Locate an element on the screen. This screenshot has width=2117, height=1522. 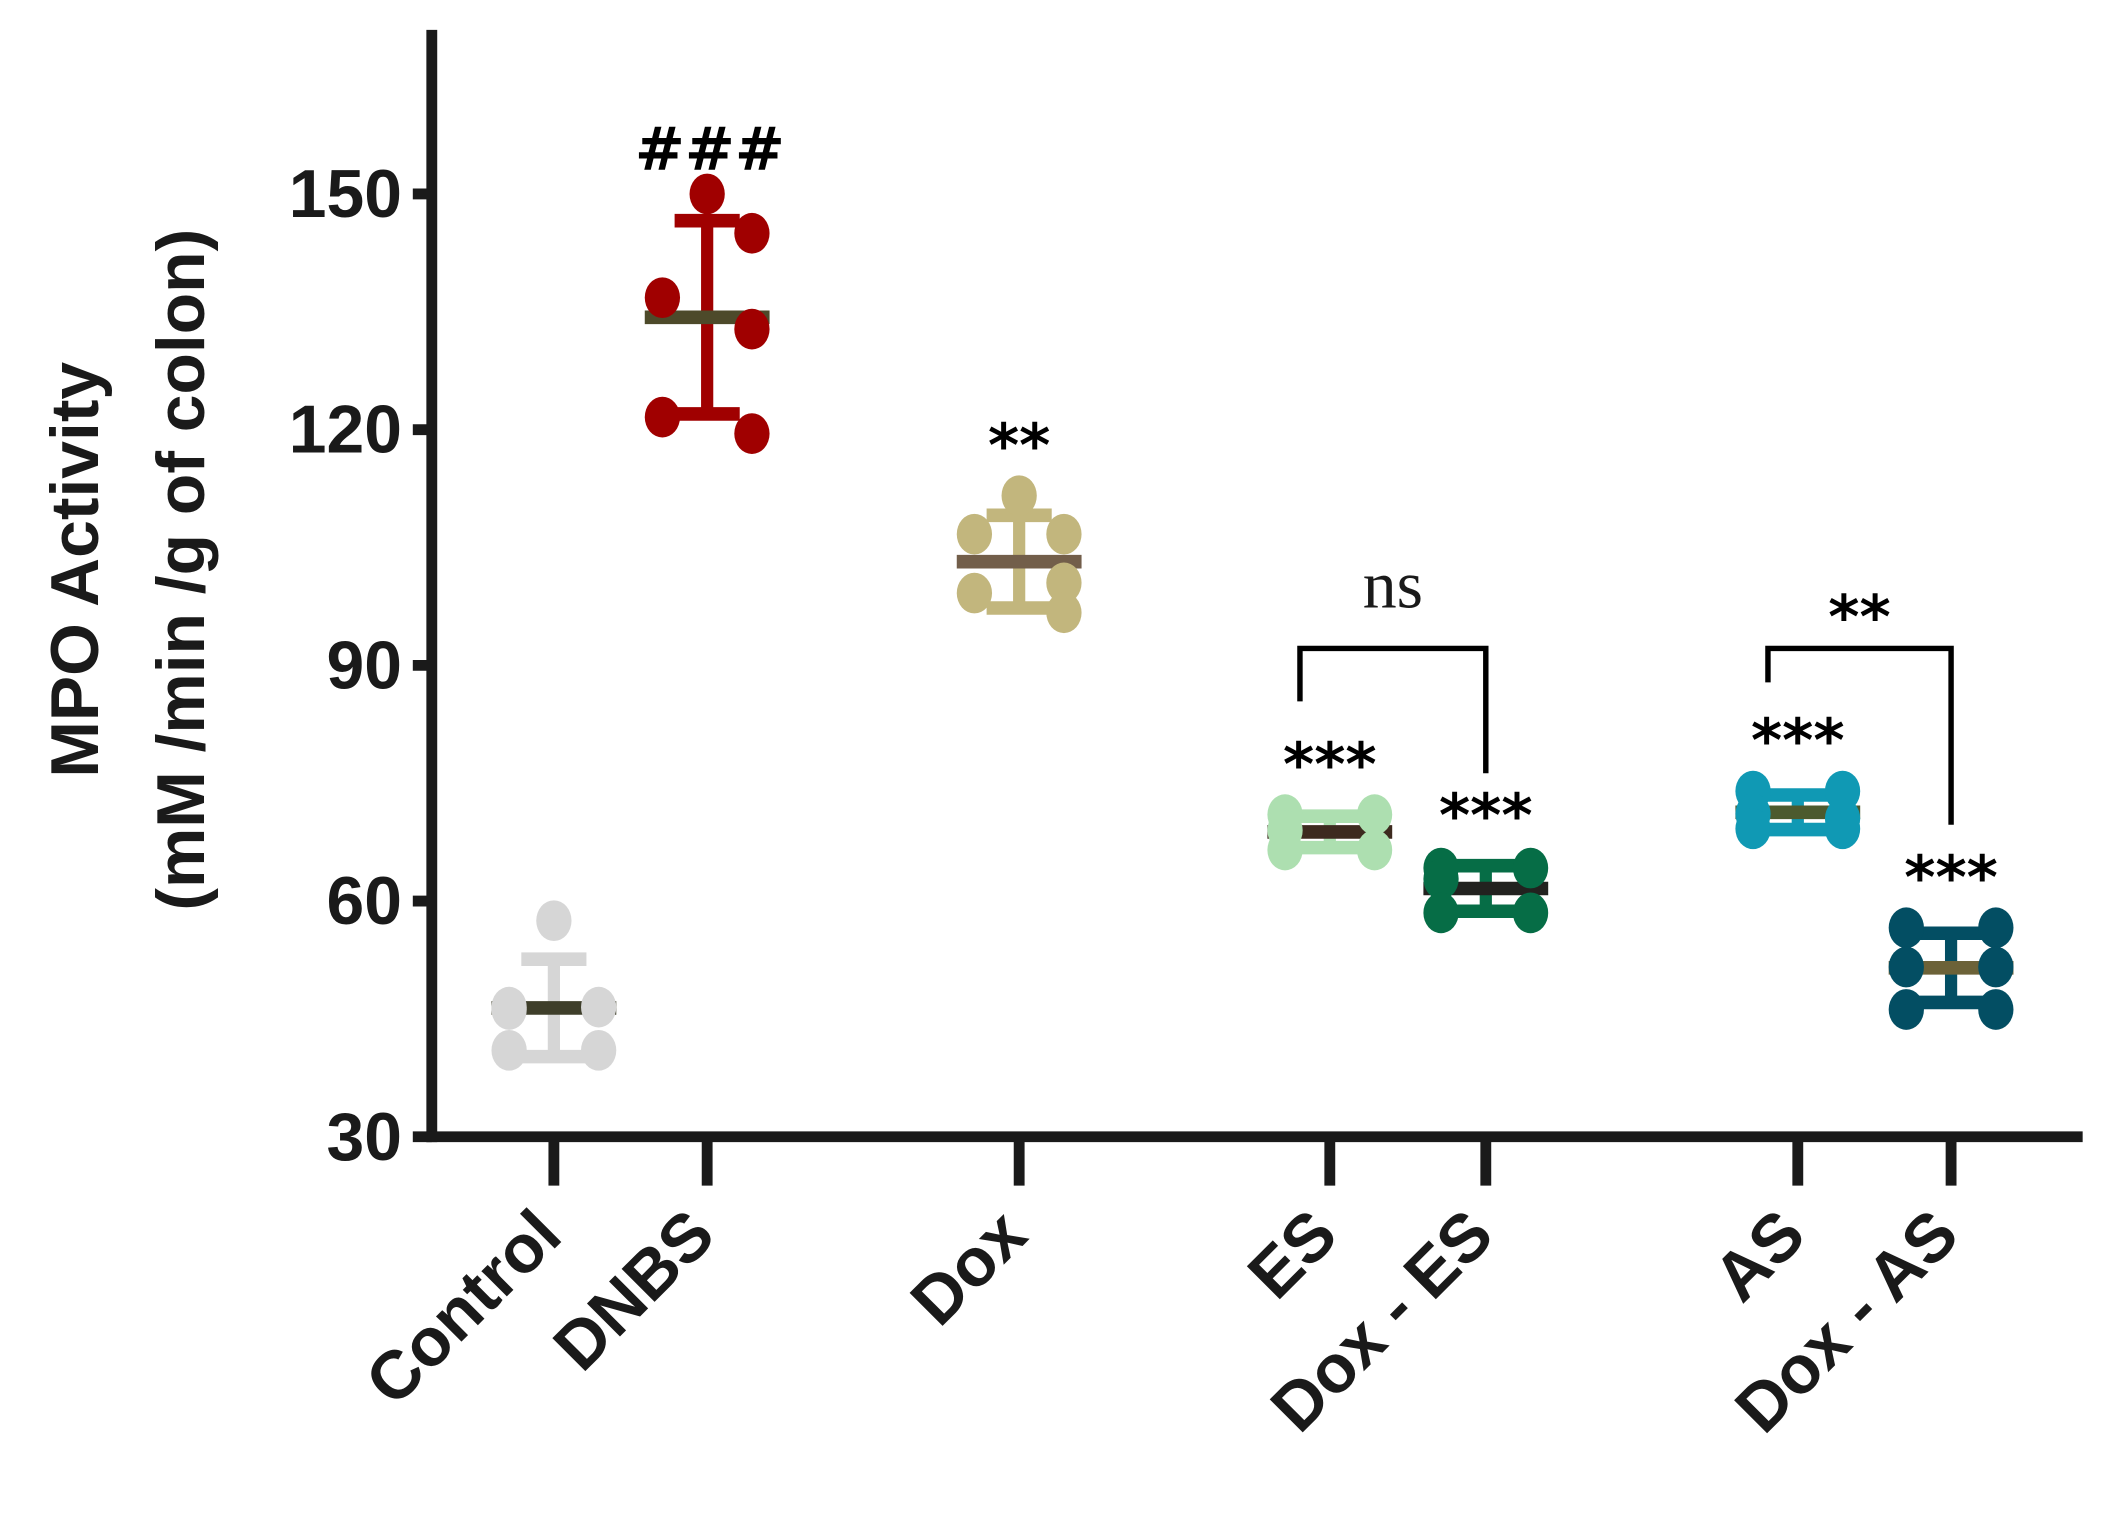
group-as: *** is located at coordinates (1798, 778).